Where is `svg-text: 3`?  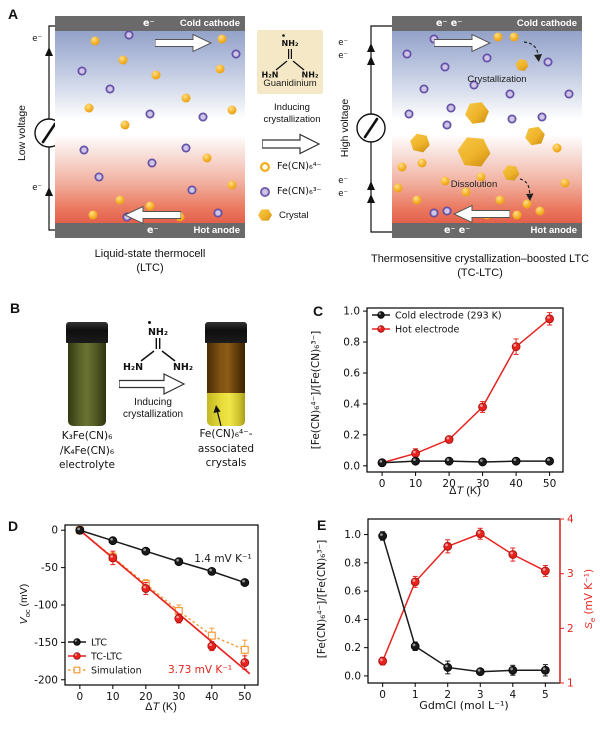 svg-text: 3 is located at coordinates (480, 695).